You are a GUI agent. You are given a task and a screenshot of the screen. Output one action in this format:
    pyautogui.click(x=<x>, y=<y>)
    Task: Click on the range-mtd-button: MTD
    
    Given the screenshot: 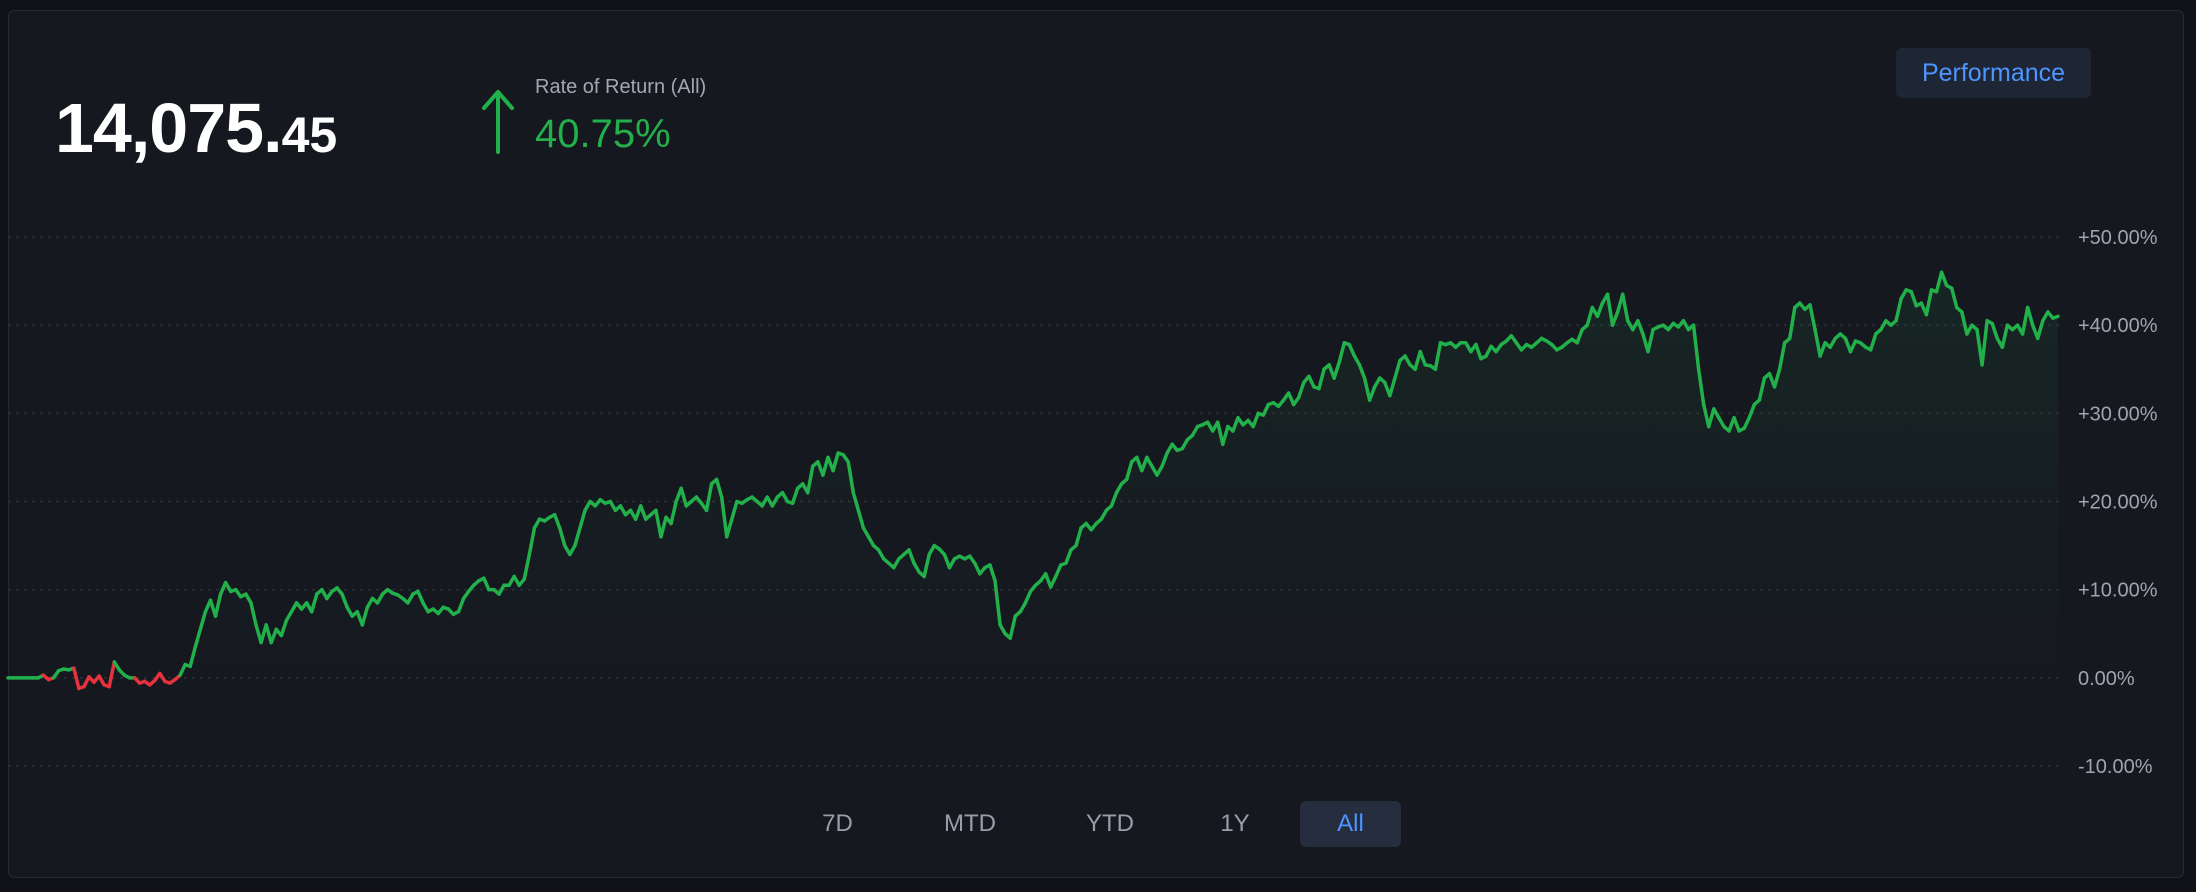 What is the action you would take?
    pyautogui.click(x=970, y=824)
    